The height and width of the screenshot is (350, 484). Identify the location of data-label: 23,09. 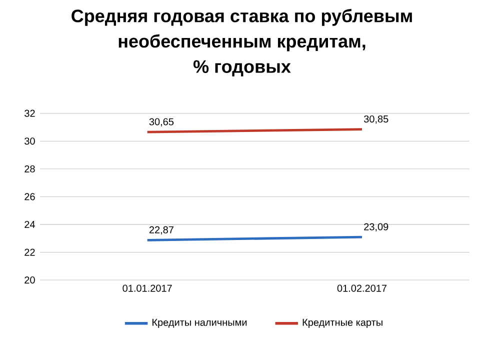
(376, 227).